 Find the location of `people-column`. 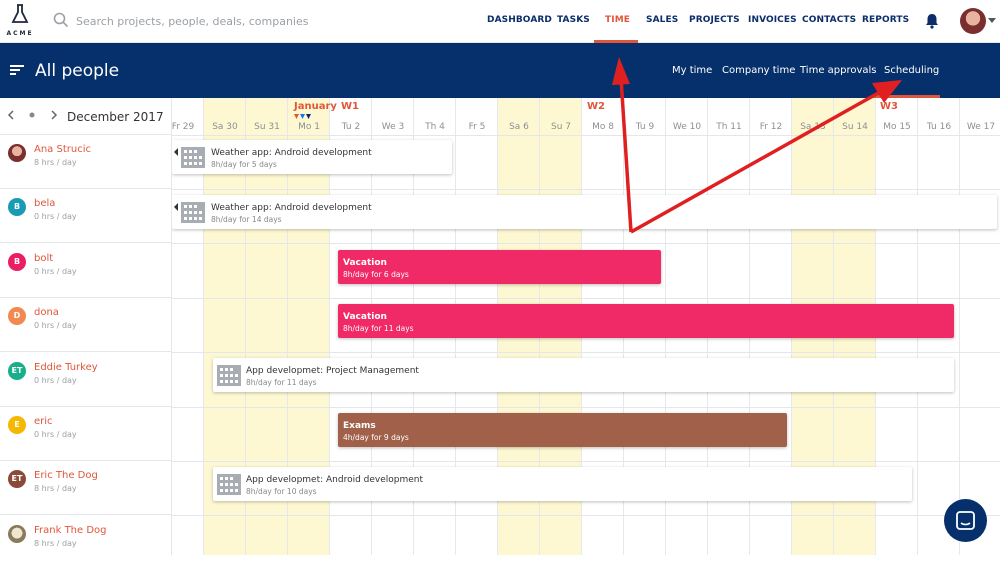

people-column is located at coordinates (86, 326).